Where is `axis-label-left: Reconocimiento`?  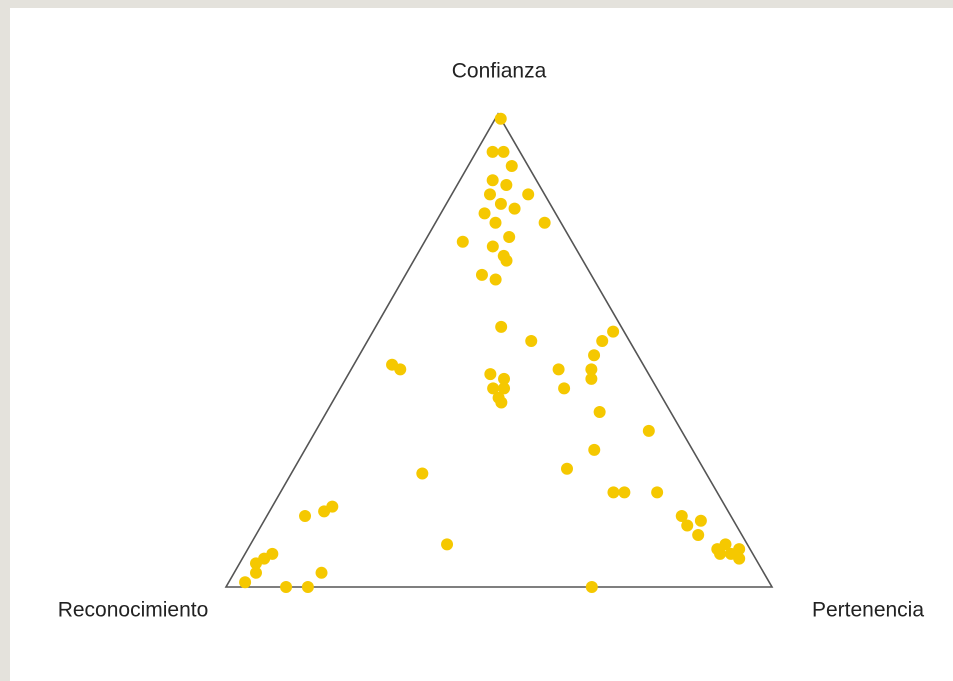 axis-label-left: Reconocimiento is located at coordinates (133, 610).